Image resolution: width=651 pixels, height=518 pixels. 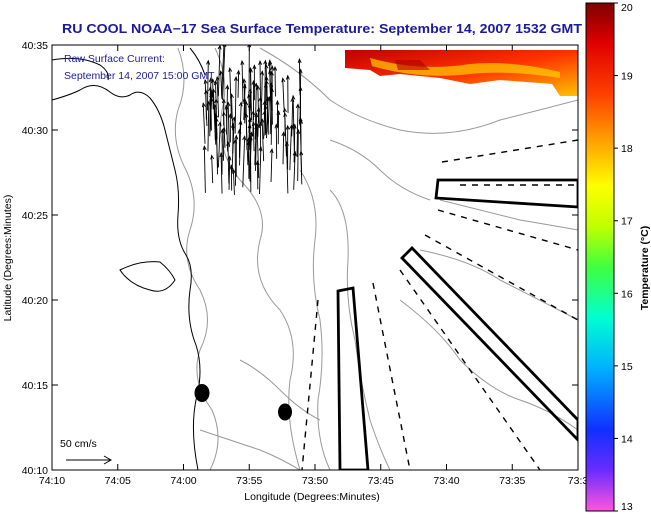 What do you see at coordinates (114, 59) in the screenshot?
I see `current-annotation-line1: Raw Surface Current:` at bounding box center [114, 59].